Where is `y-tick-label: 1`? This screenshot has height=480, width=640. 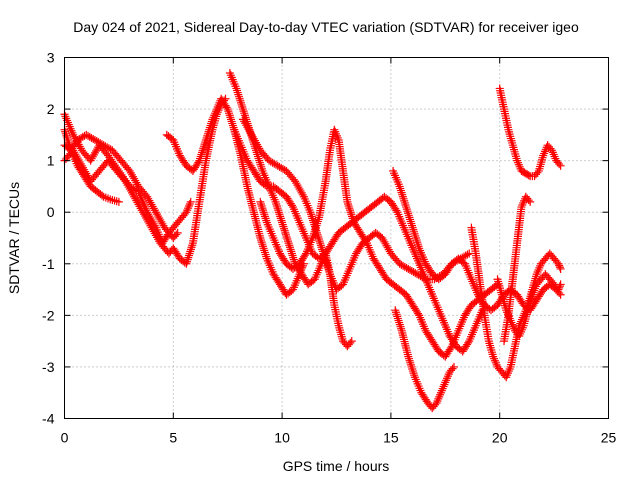 y-tick-label: 1 is located at coordinates (51, 161).